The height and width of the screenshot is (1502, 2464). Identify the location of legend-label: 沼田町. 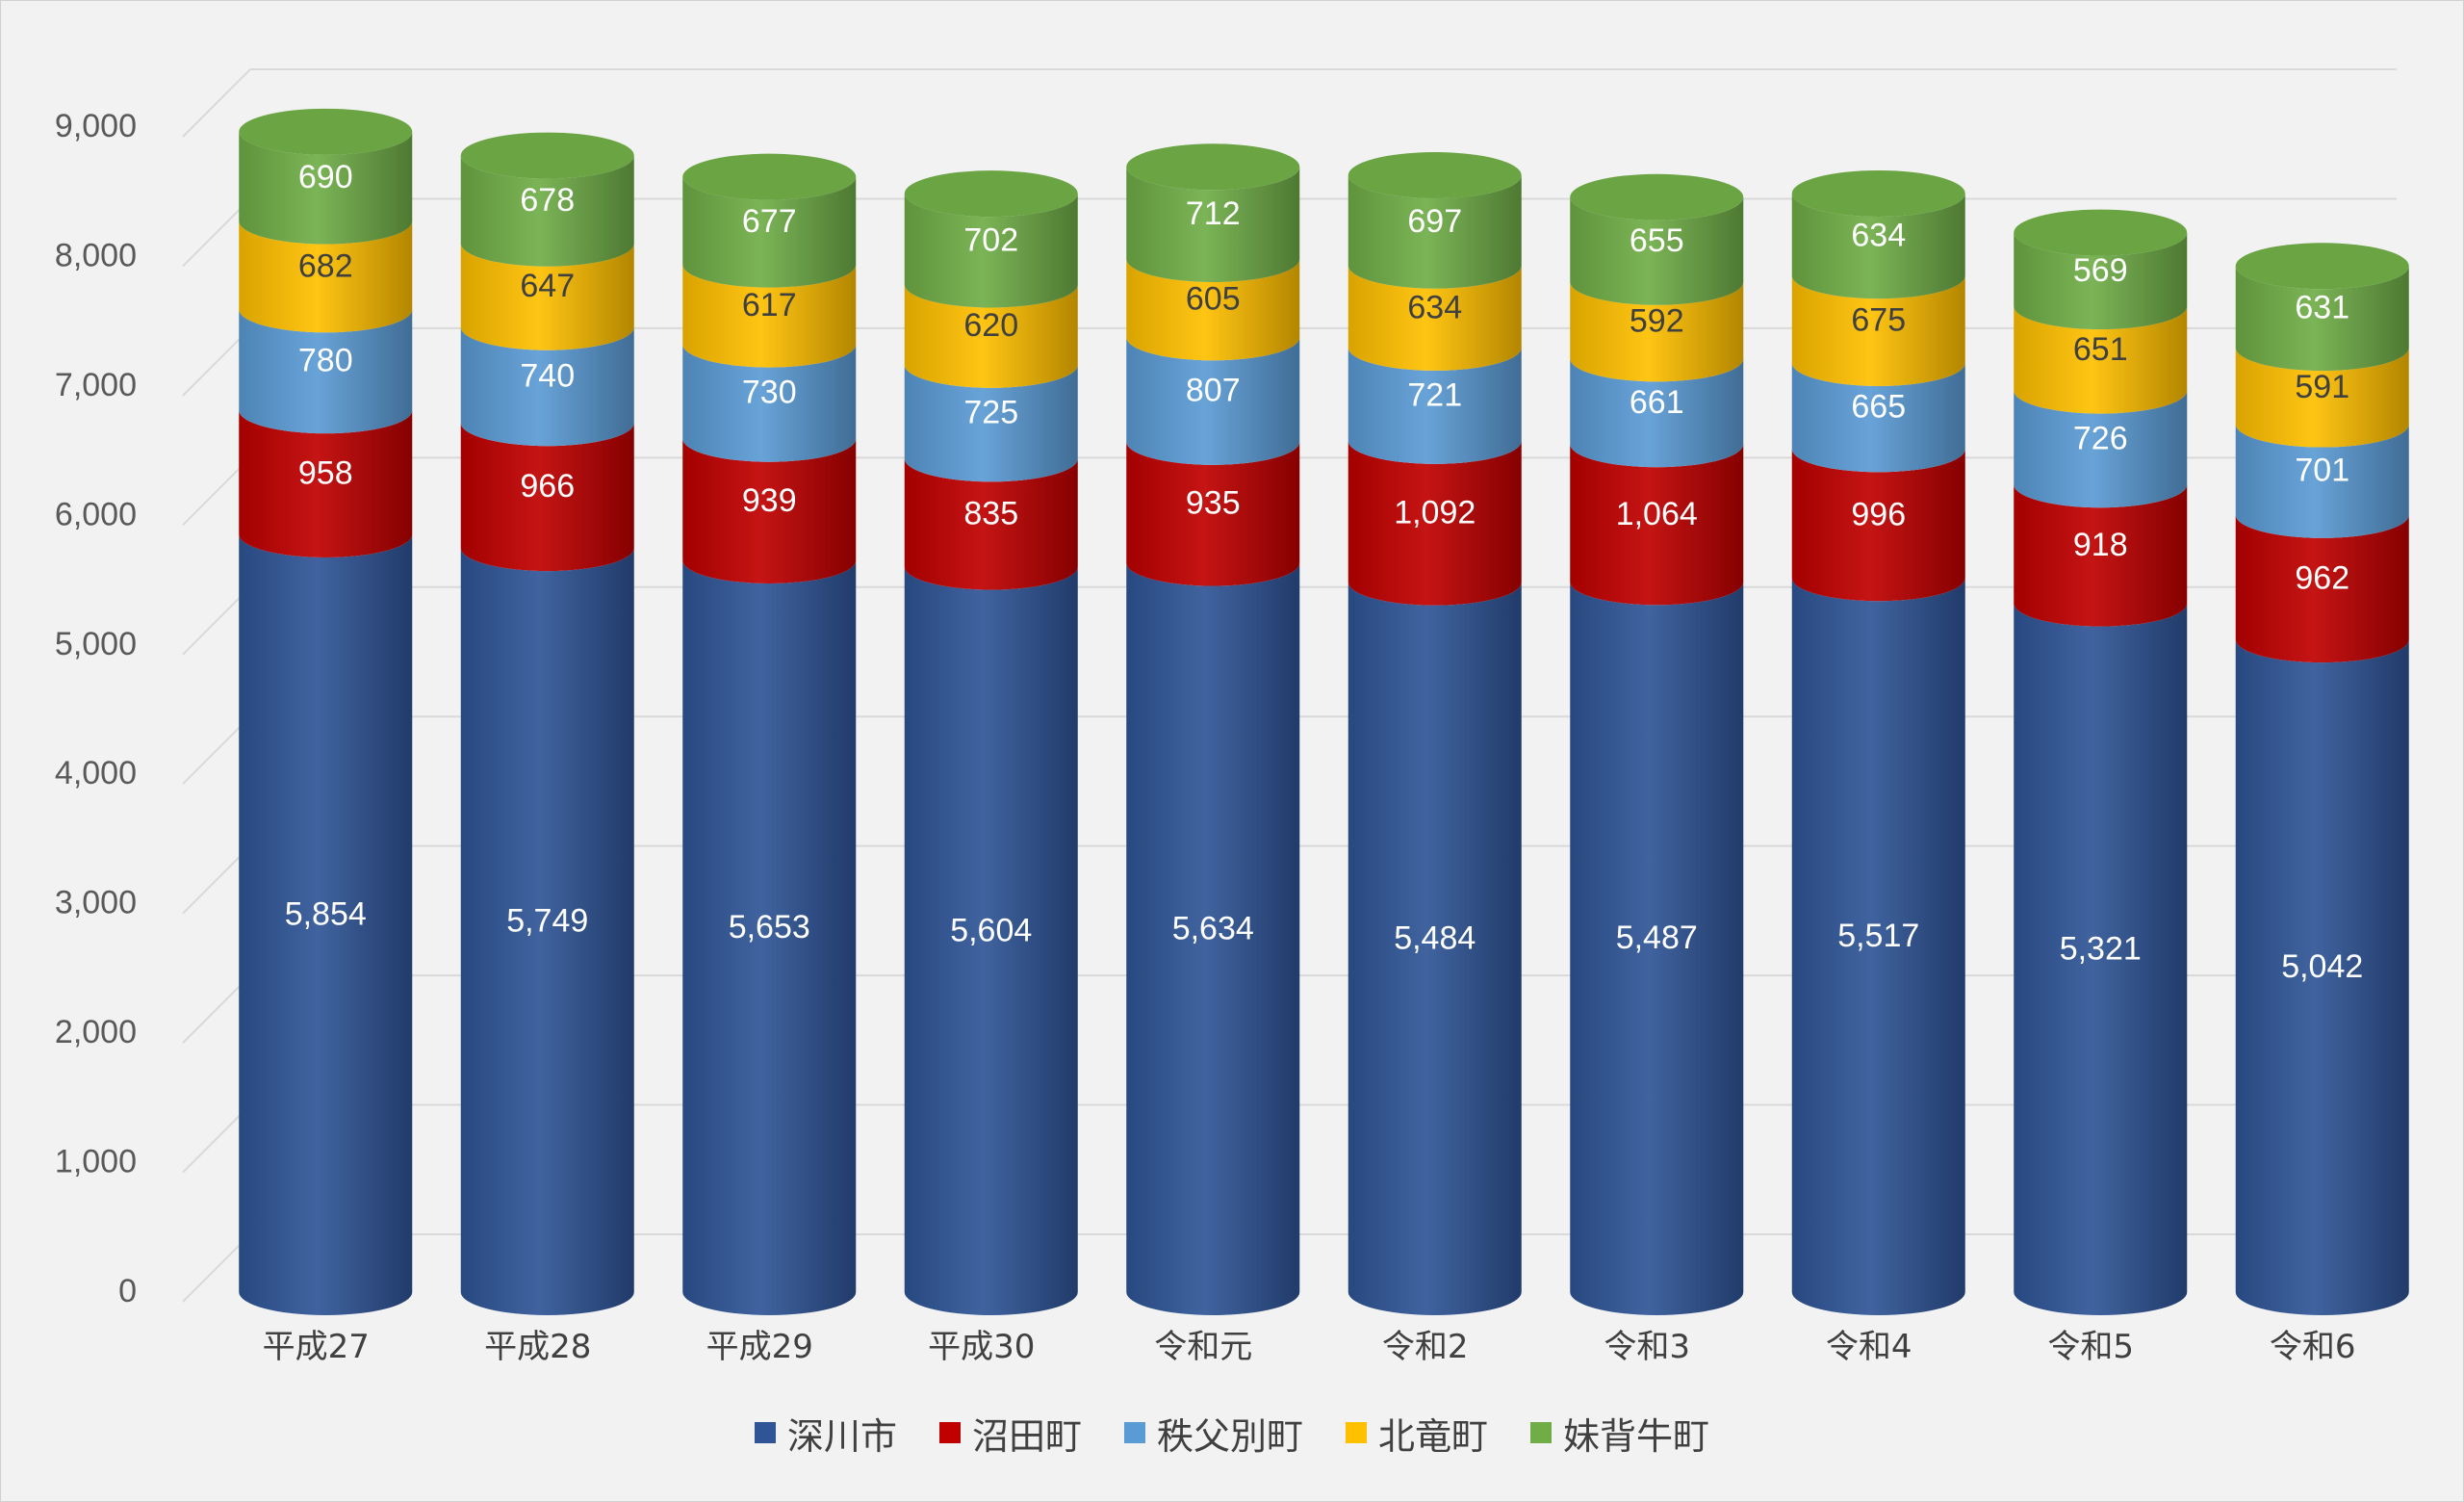
(1026, 1436).